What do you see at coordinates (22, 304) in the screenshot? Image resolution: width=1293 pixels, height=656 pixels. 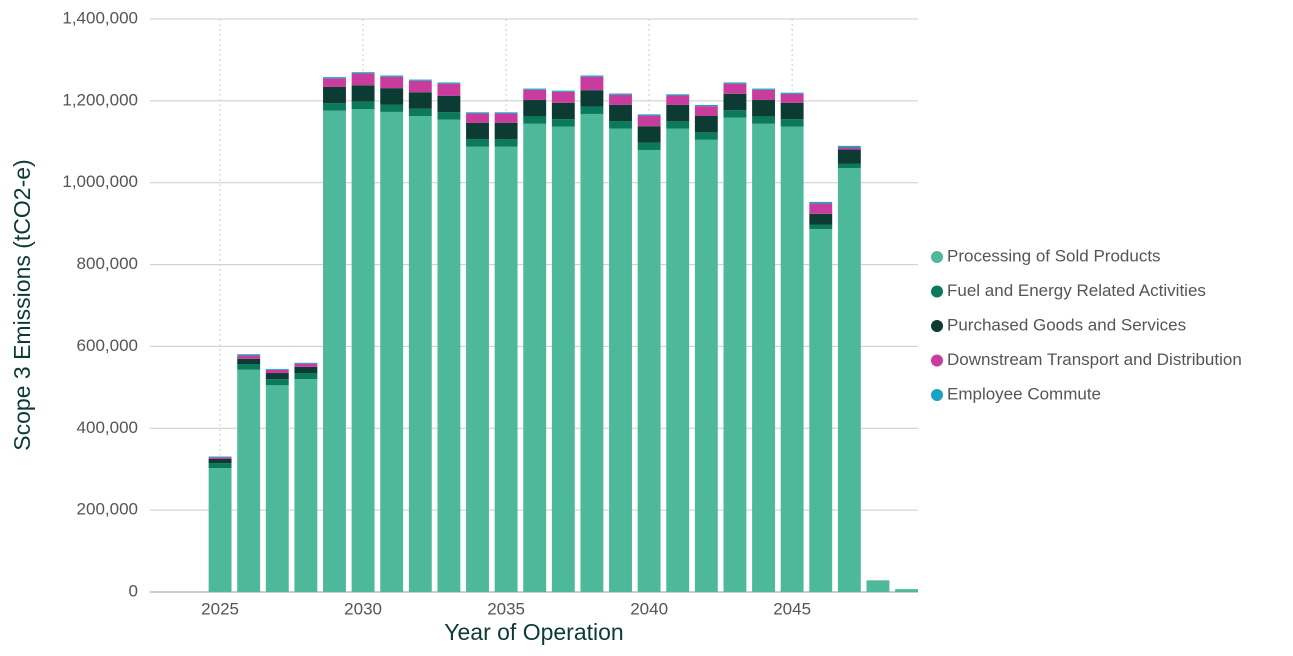 I see `y-axis-label: Scope 3 Emissions (tCO2-e)` at bounding box center [22, 304].